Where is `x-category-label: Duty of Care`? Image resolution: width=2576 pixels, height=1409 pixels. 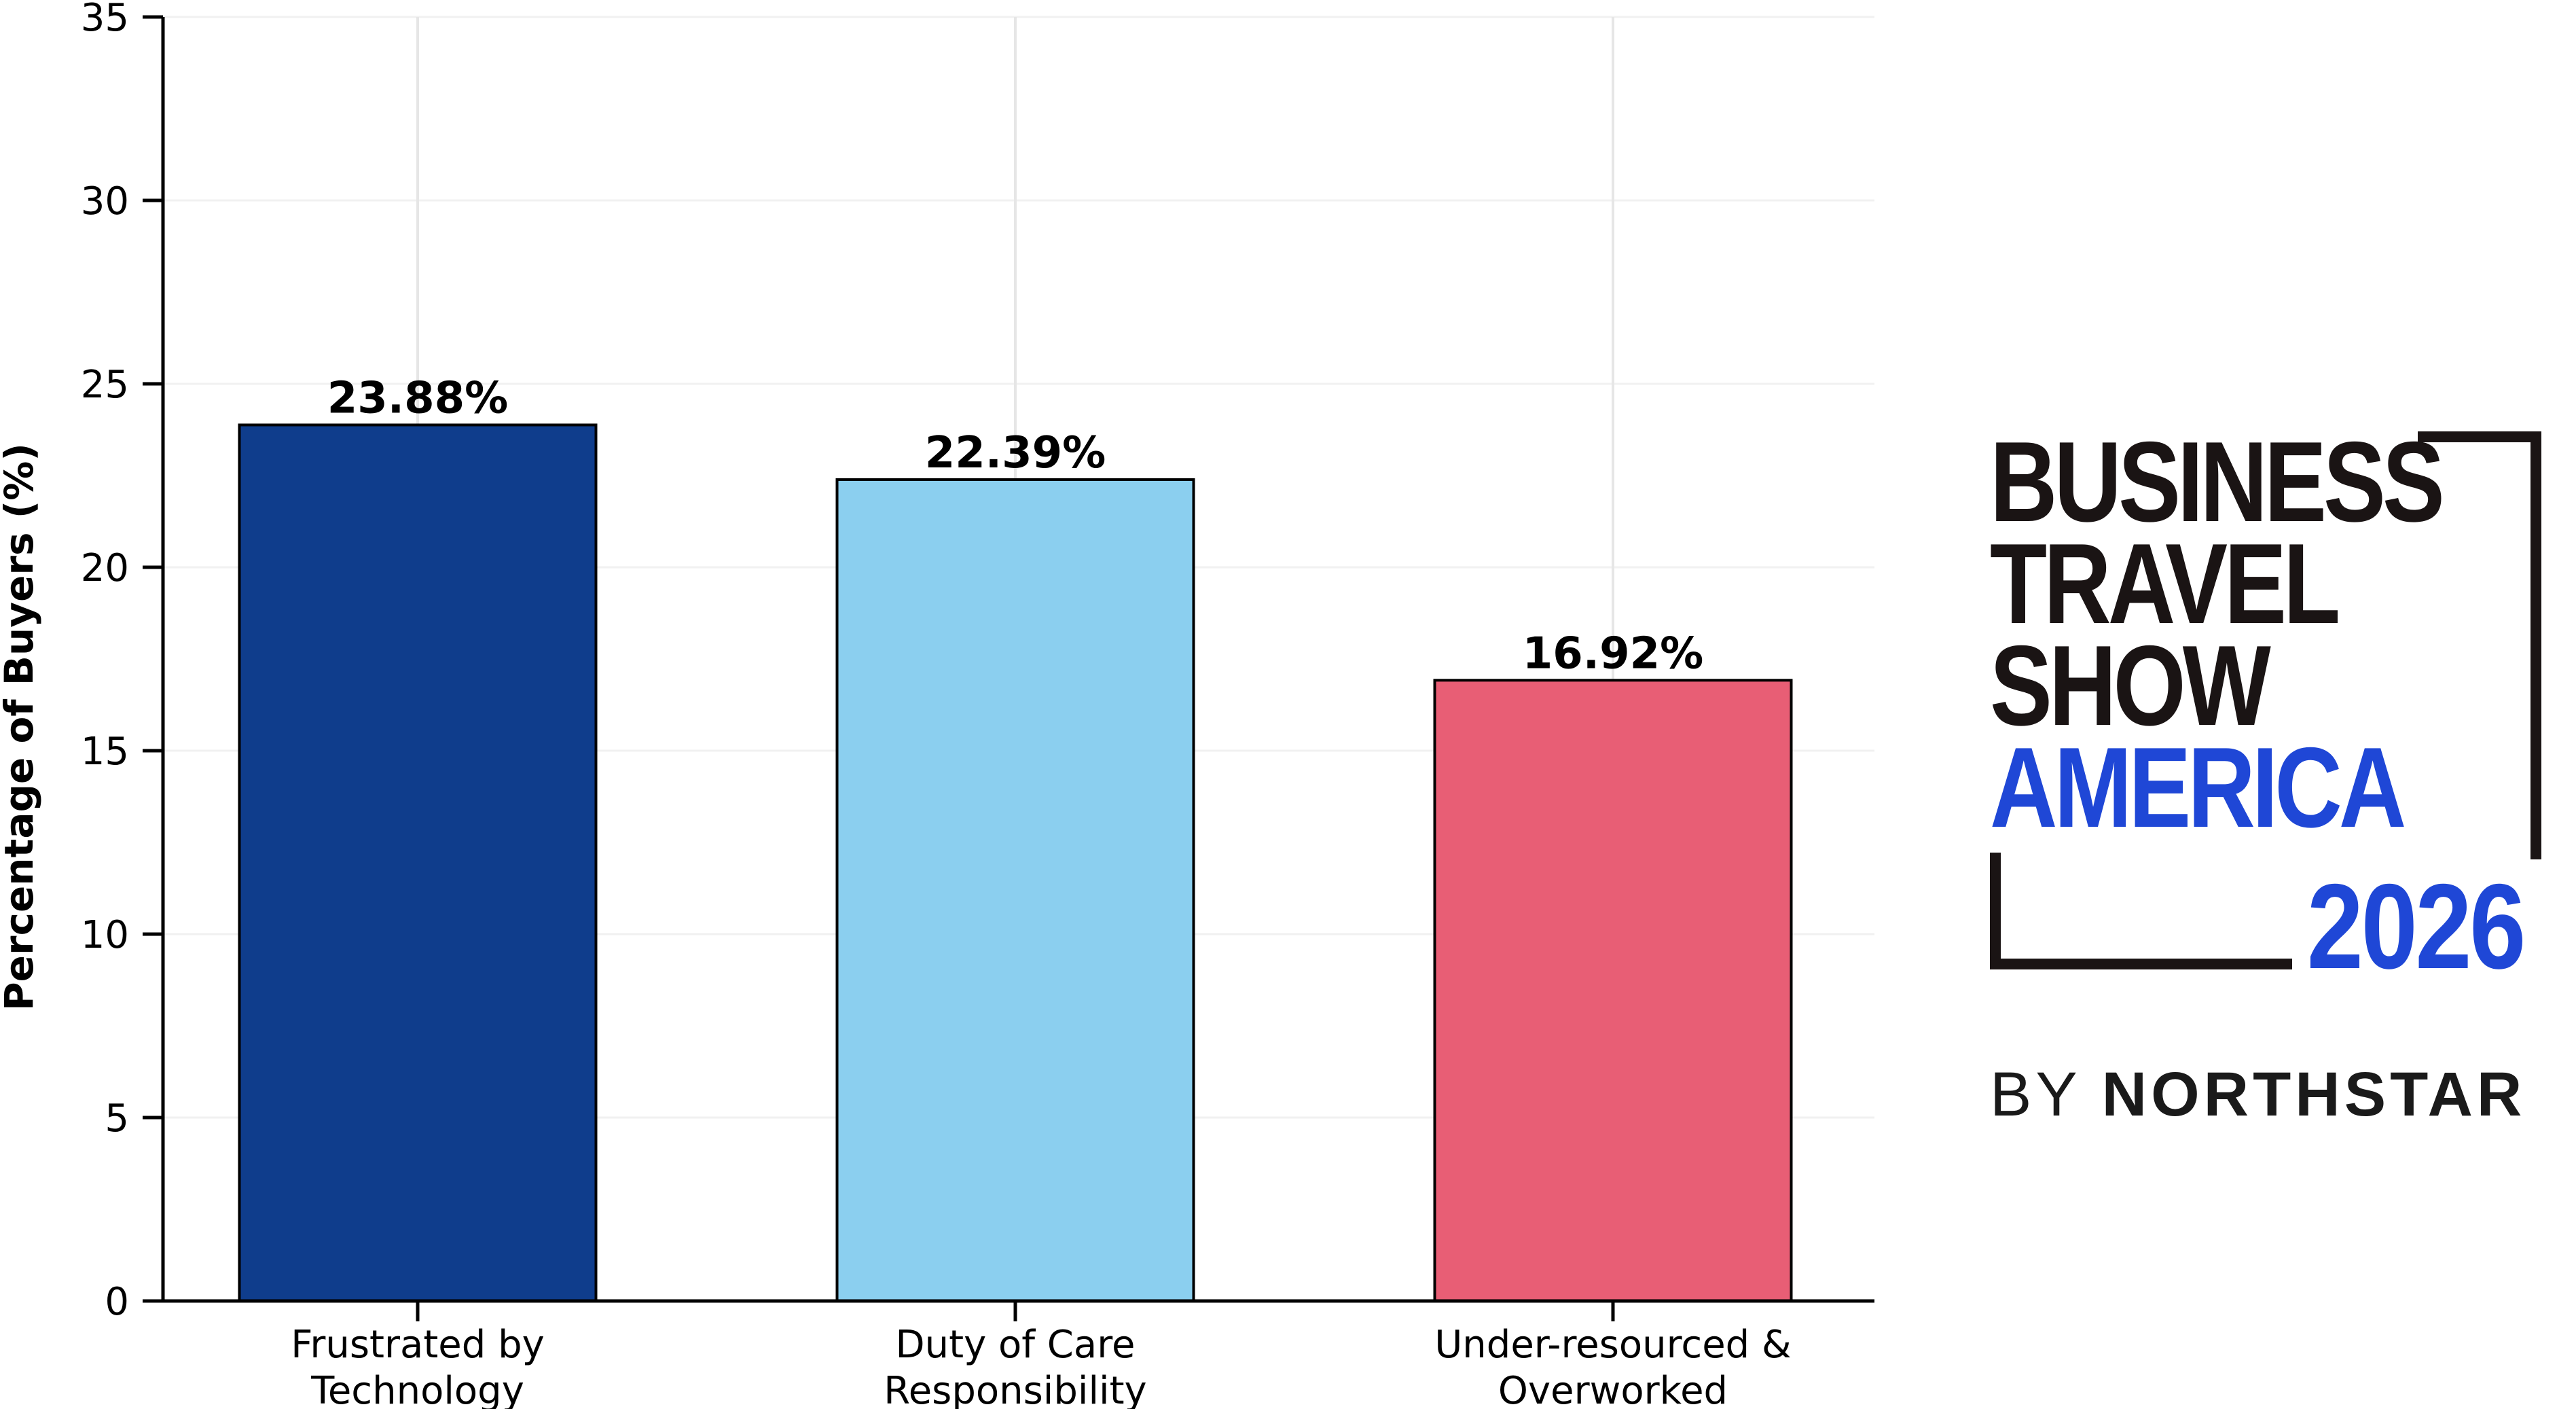
x-category-label: Duty of Care is located at coordinates (1016, 1345).